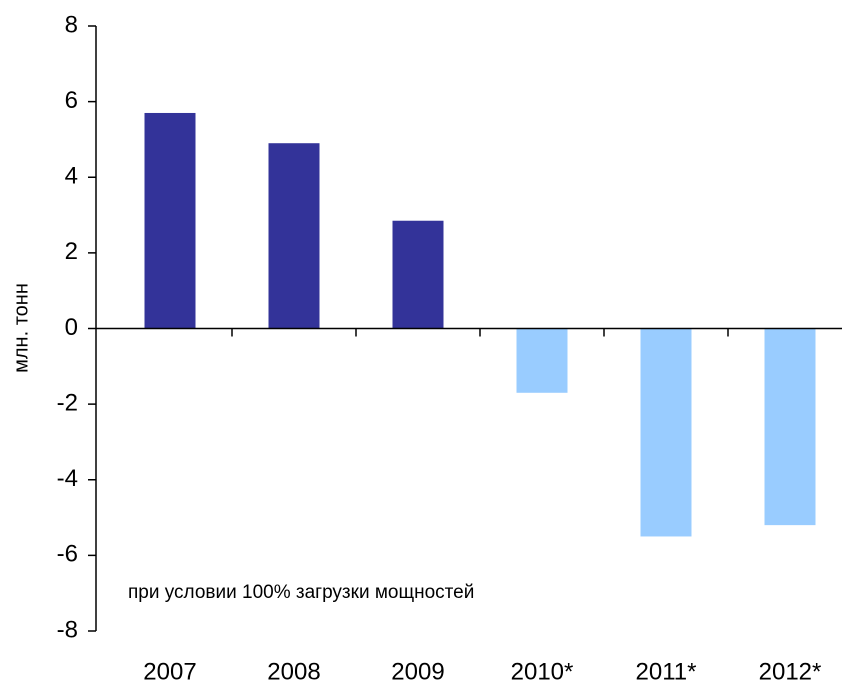  I want to click on x-tick-label: 2009, so click(417, 671).